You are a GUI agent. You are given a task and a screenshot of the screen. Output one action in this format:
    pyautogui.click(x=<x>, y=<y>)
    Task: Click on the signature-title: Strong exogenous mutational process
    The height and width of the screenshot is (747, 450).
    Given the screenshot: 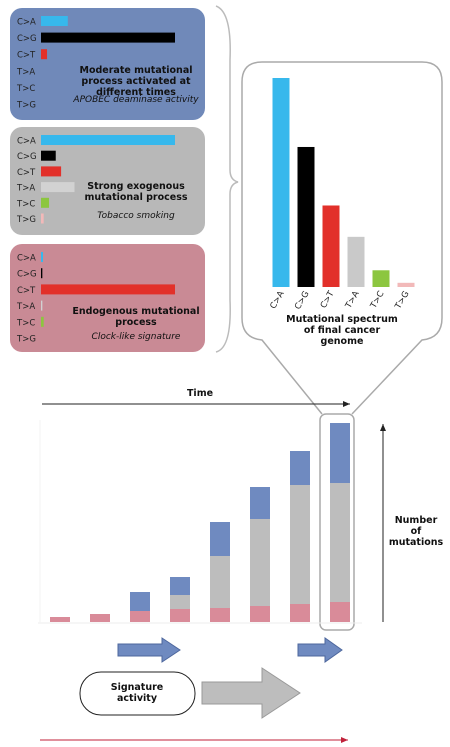 What is the action you would take?
    pyautogui.click(x=136, y=192)
    